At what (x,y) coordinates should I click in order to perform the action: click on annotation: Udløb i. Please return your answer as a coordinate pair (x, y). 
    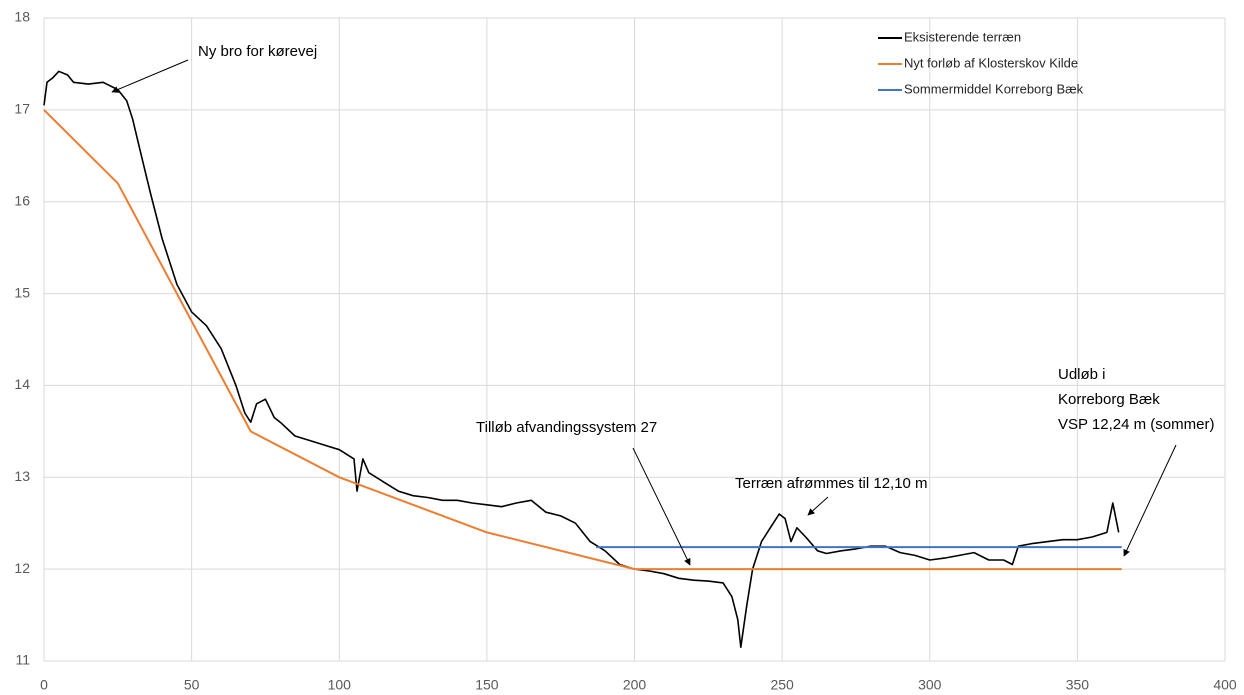
    Looking at the image, I should click on (1082, 374).